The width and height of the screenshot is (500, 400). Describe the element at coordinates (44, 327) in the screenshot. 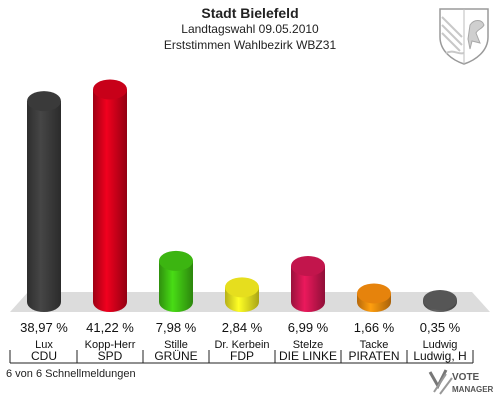

I see `value-label: 38,97 %` at that location.